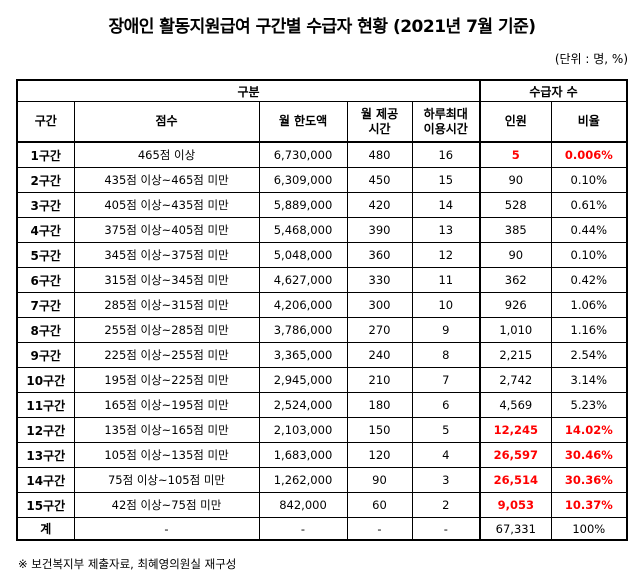 This screenshot has height=580, width=644. I want to click on header-band: 구간, so click(45, 122).